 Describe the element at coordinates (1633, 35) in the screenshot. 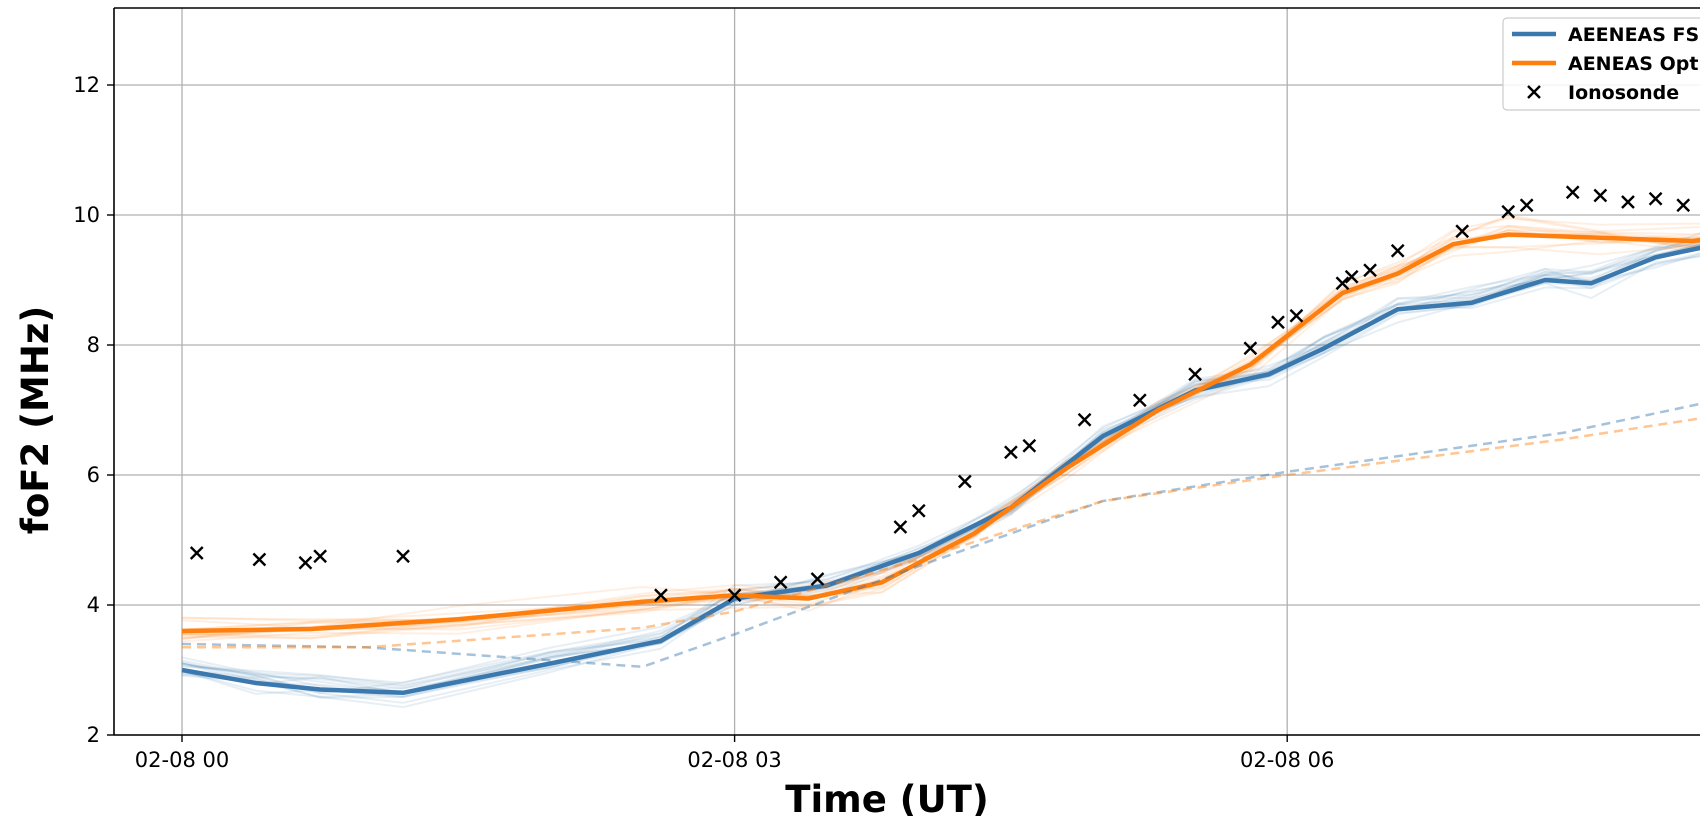

I see `legend-label: AEENEAS FS` at that location.